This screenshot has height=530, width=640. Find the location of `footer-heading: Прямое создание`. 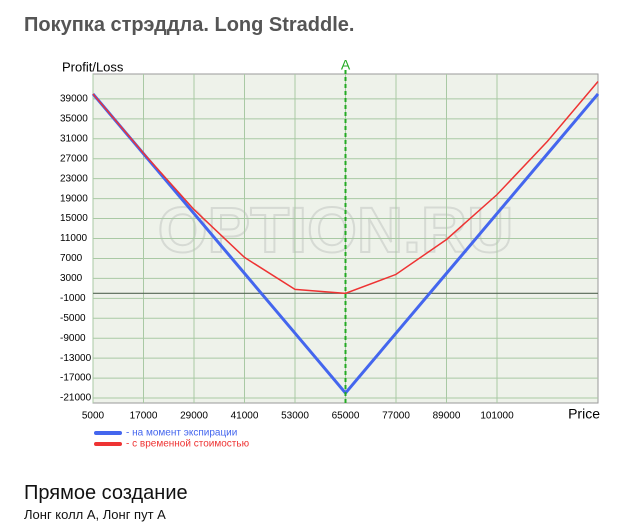

footer-heading: Прямое создание is located at coordinates (106, 493).